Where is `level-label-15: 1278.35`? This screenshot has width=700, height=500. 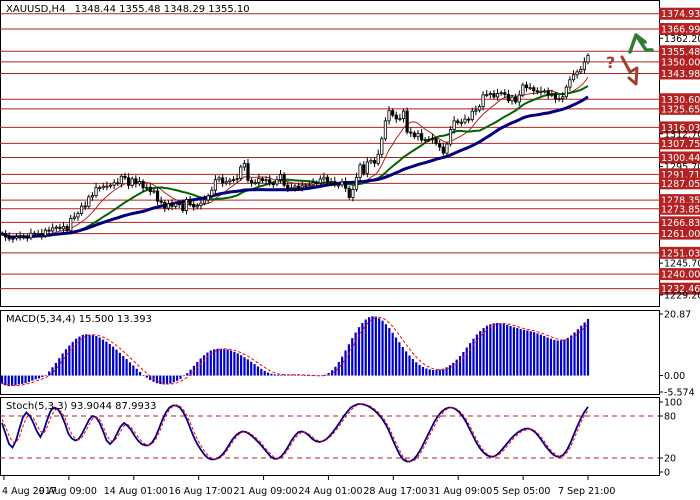
level-label-15: 1278.35 is located at coordinates (680, 201).